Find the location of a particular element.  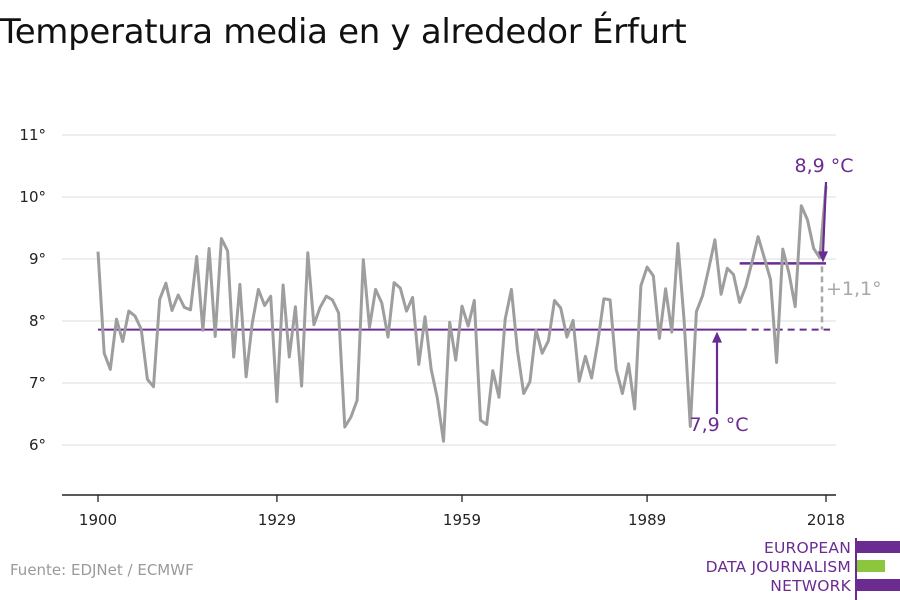

x-tick-label: 1929 is located at coordinates (277, 520).